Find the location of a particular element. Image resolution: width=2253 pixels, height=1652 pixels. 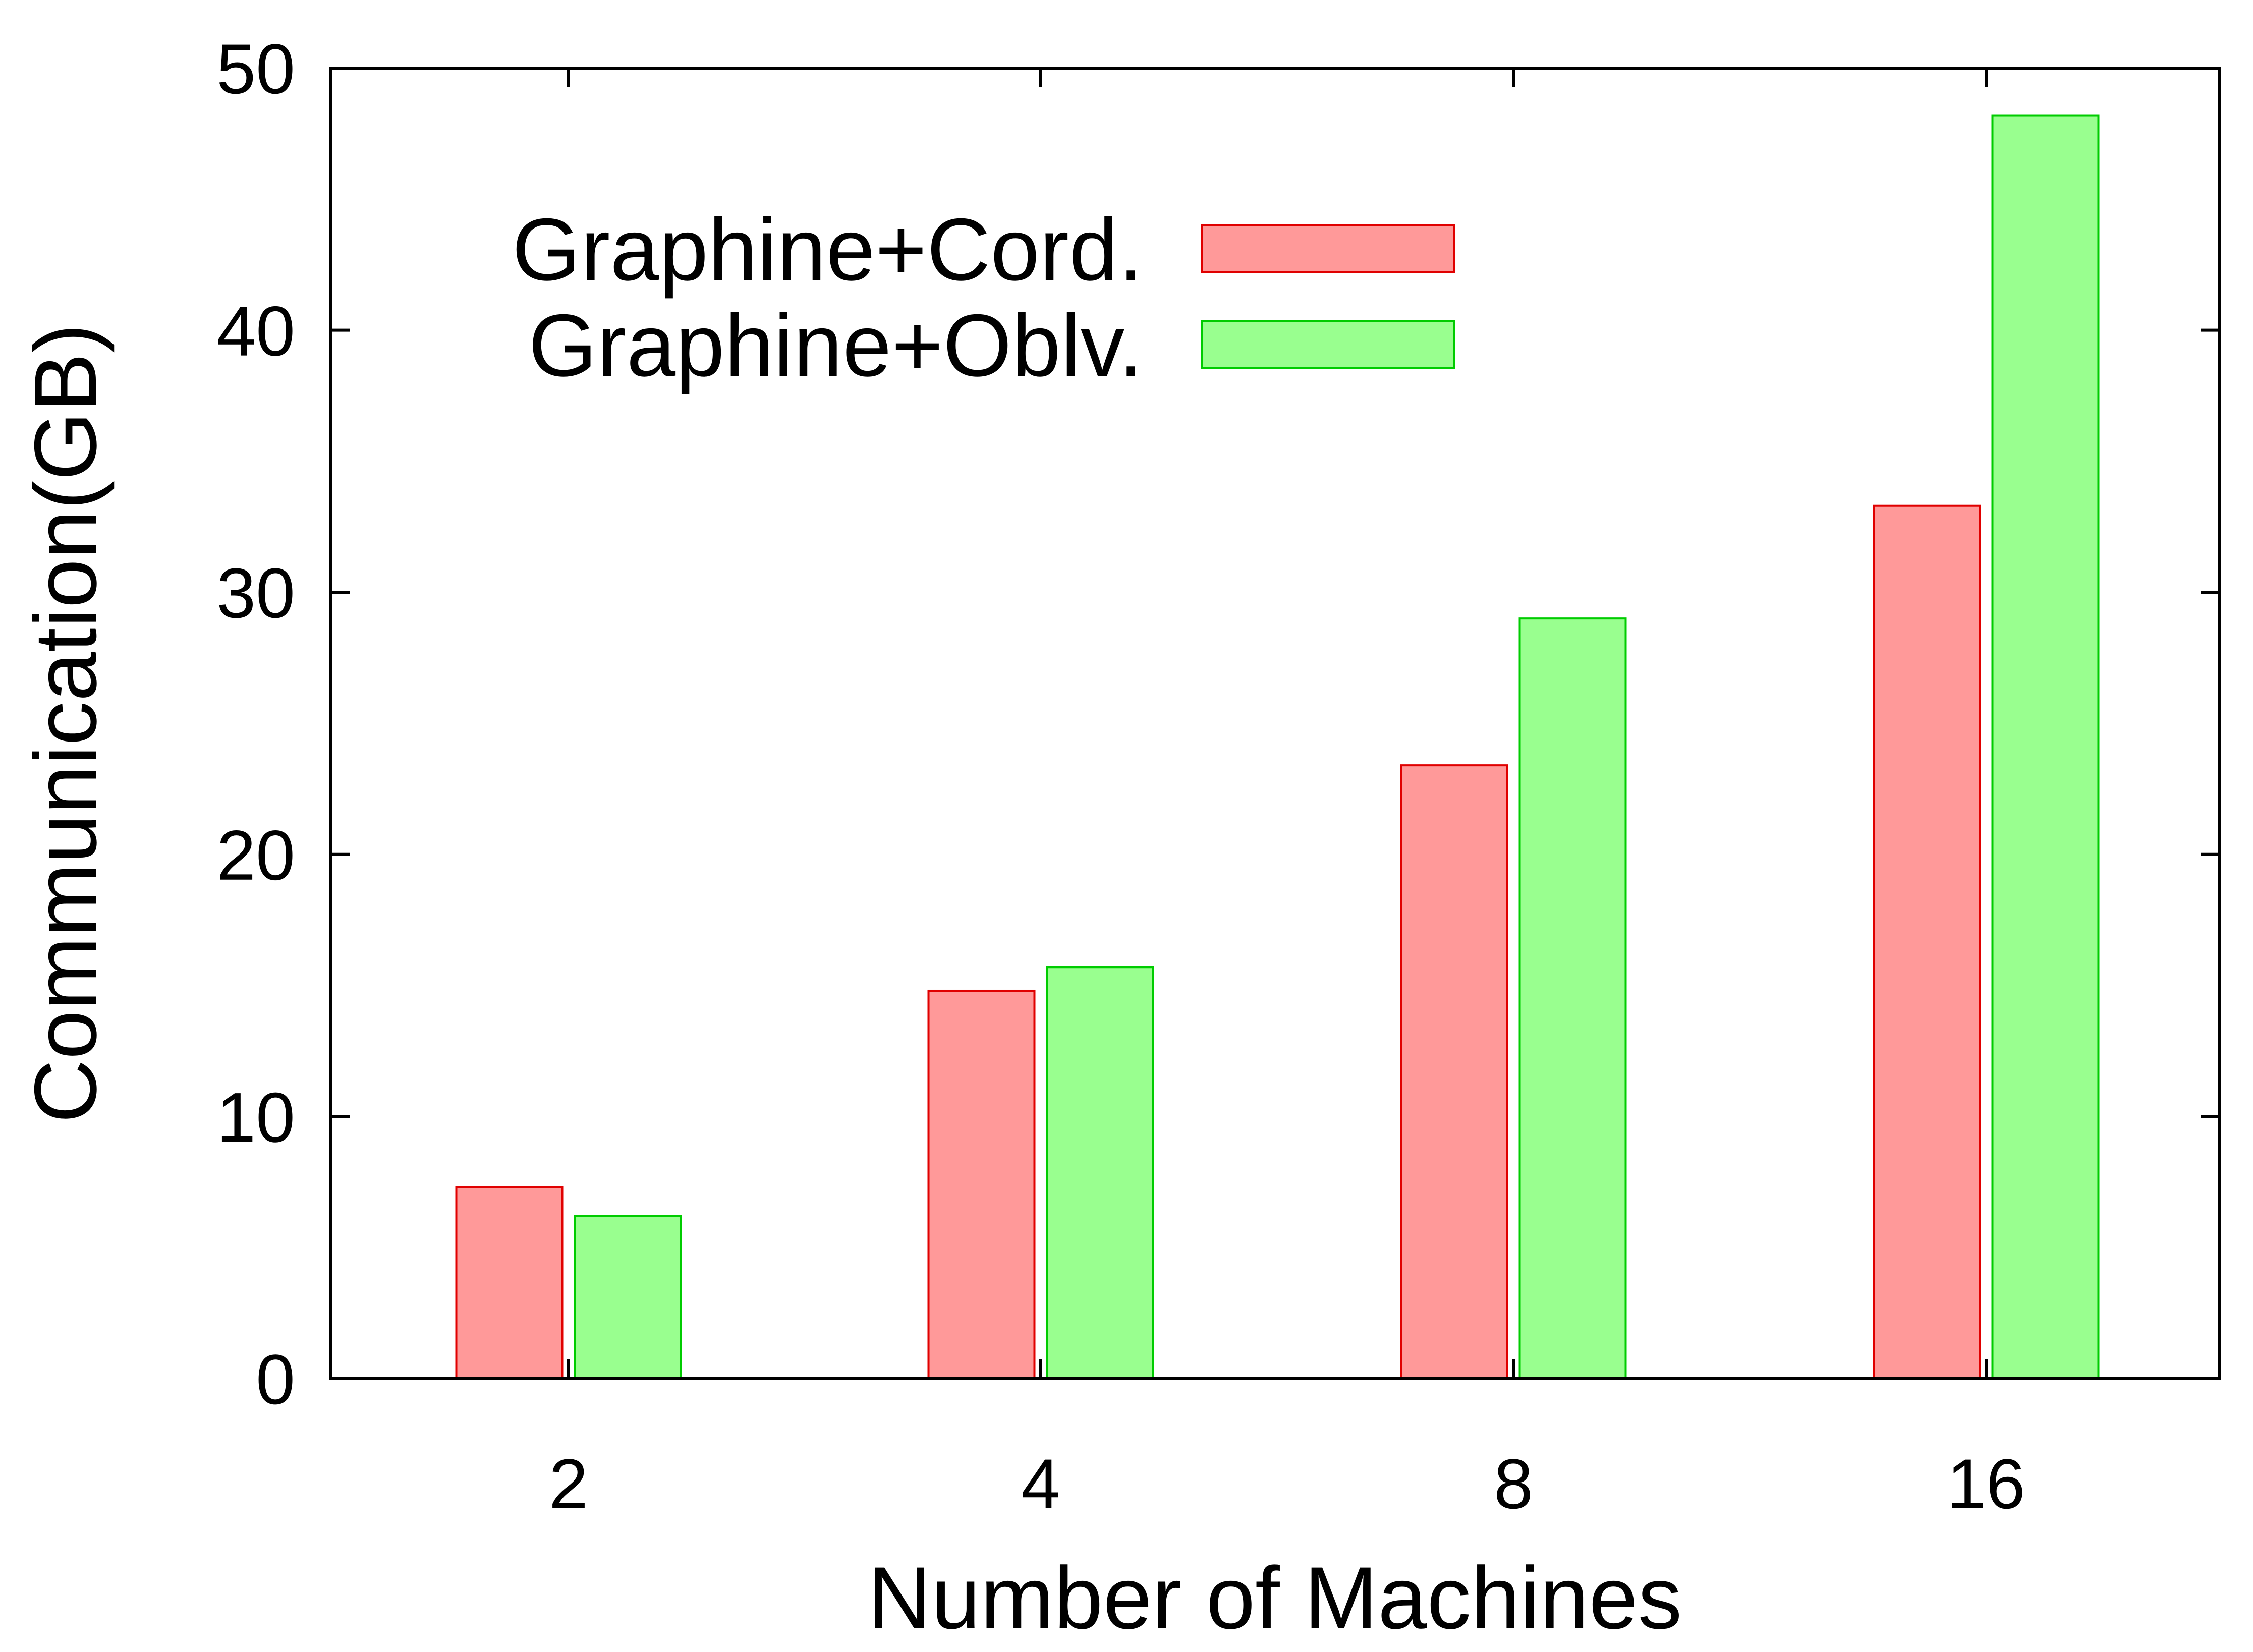

legend-label-oblv: Graphine+Oblv. is located at coordinates (836, 346).